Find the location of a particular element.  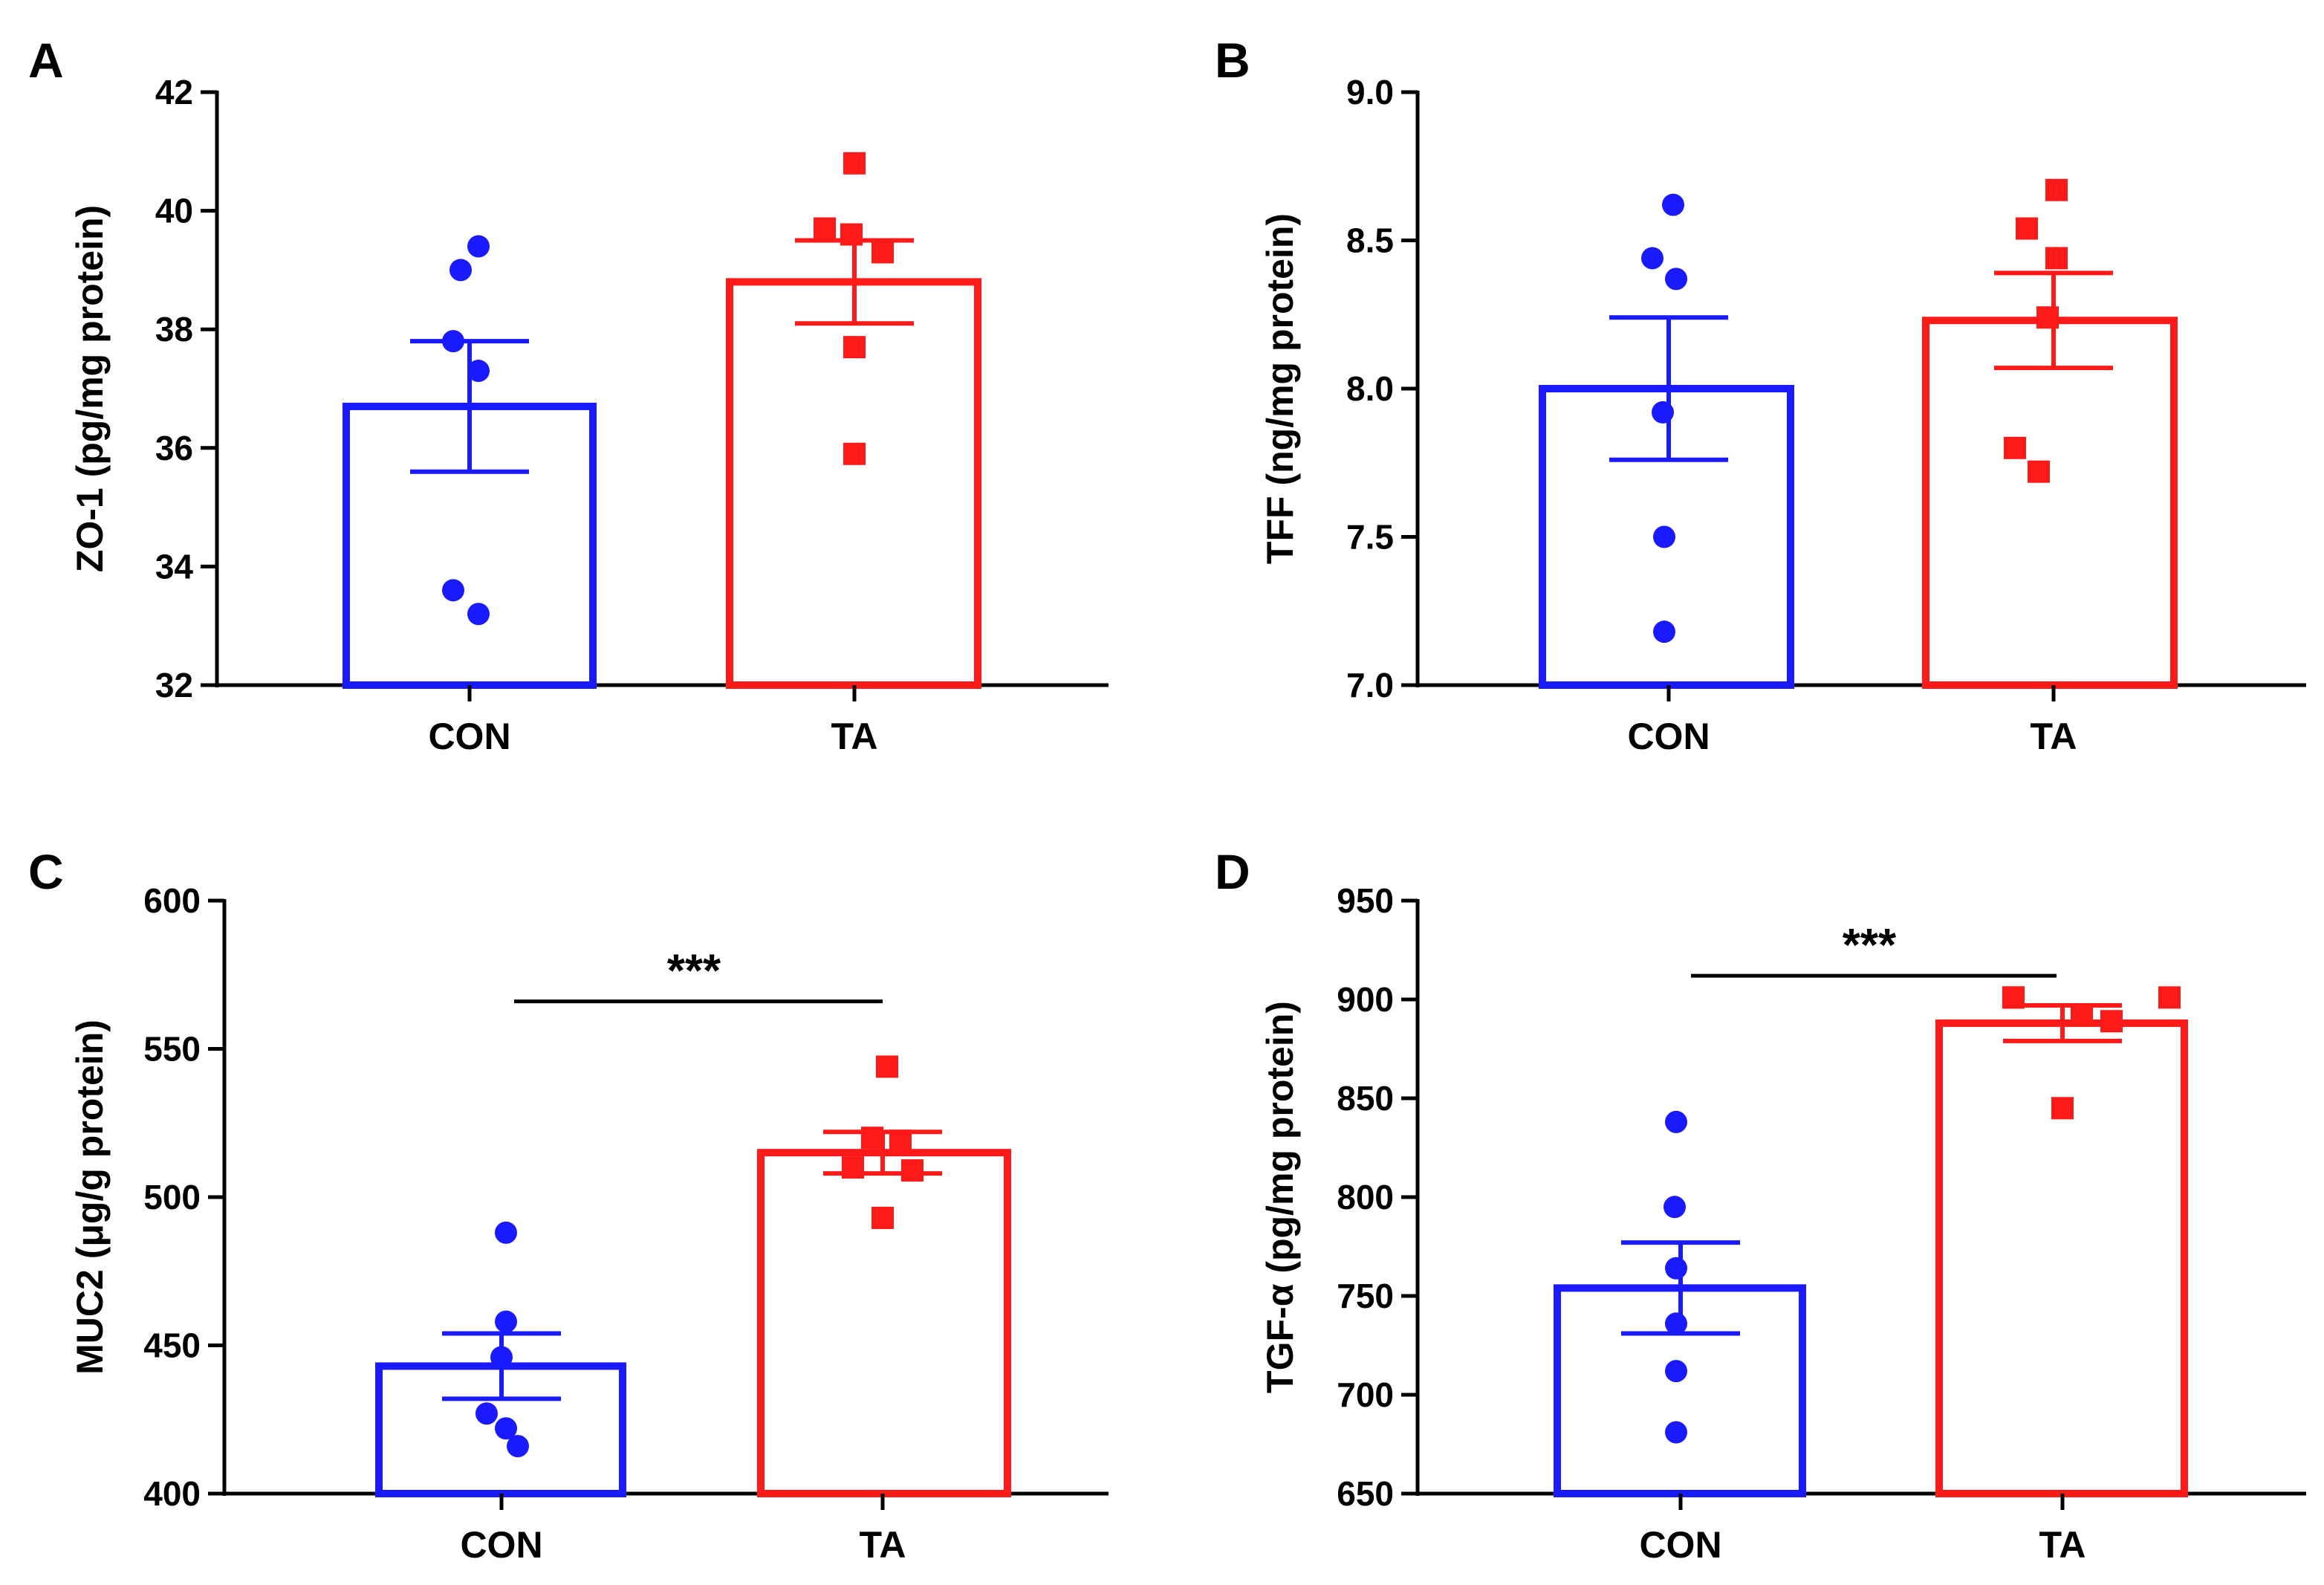

y-tick-label: 40 is located at coordinates (174, 211).